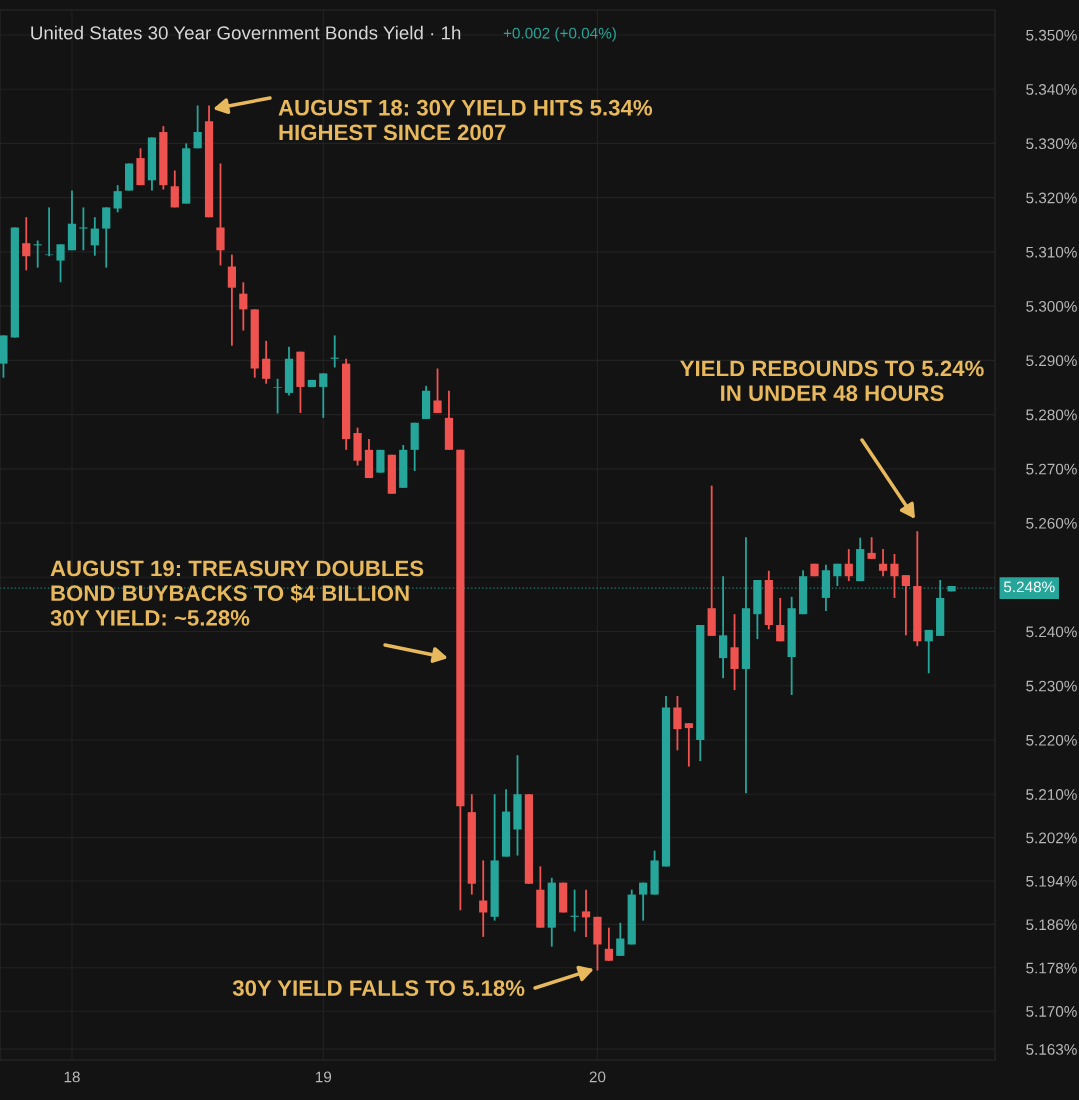 The height and width of the screenshot is (1100, 1079). What do you see at coordinates (1051, 144) in the screenshot?
I see `y-tick-label: 5.330%` at bounding box center [1051, 144].